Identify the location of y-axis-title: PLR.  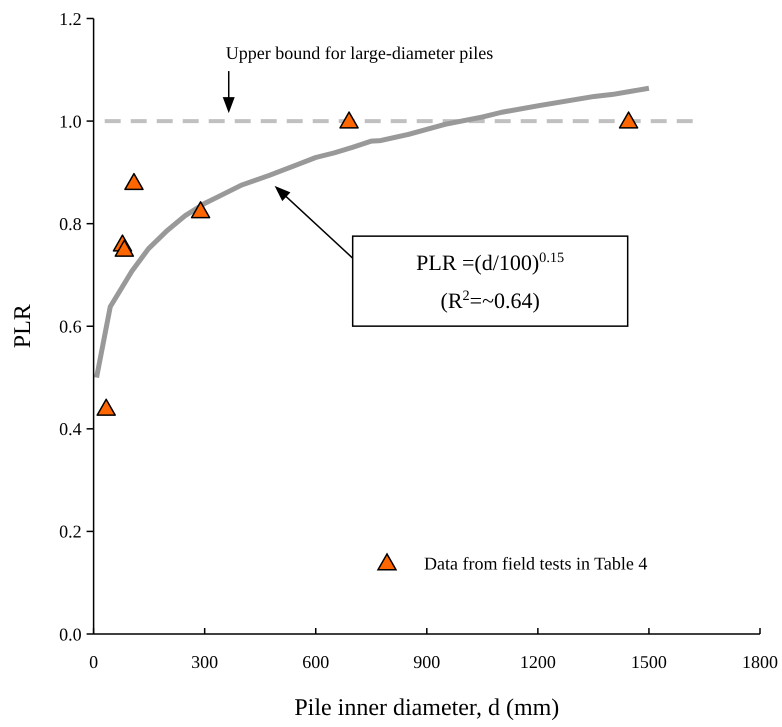
(23, 326).